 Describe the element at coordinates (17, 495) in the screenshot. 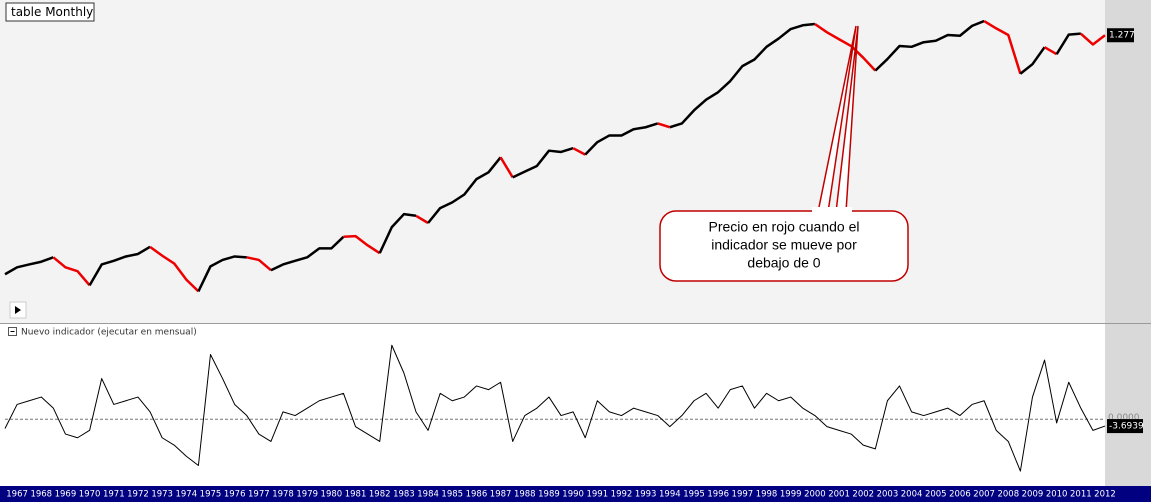

I see `x-tick-label: 1967` at that location.